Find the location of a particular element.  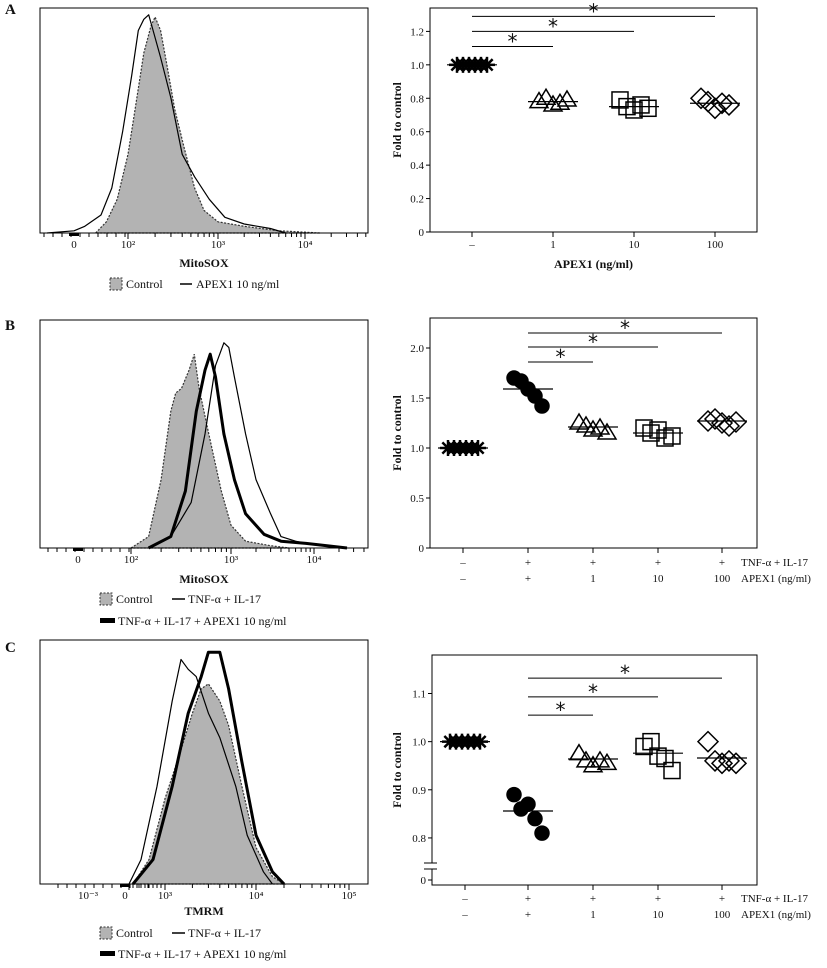

y-tick-label: 0.4 is located at coordinates (417, 166).